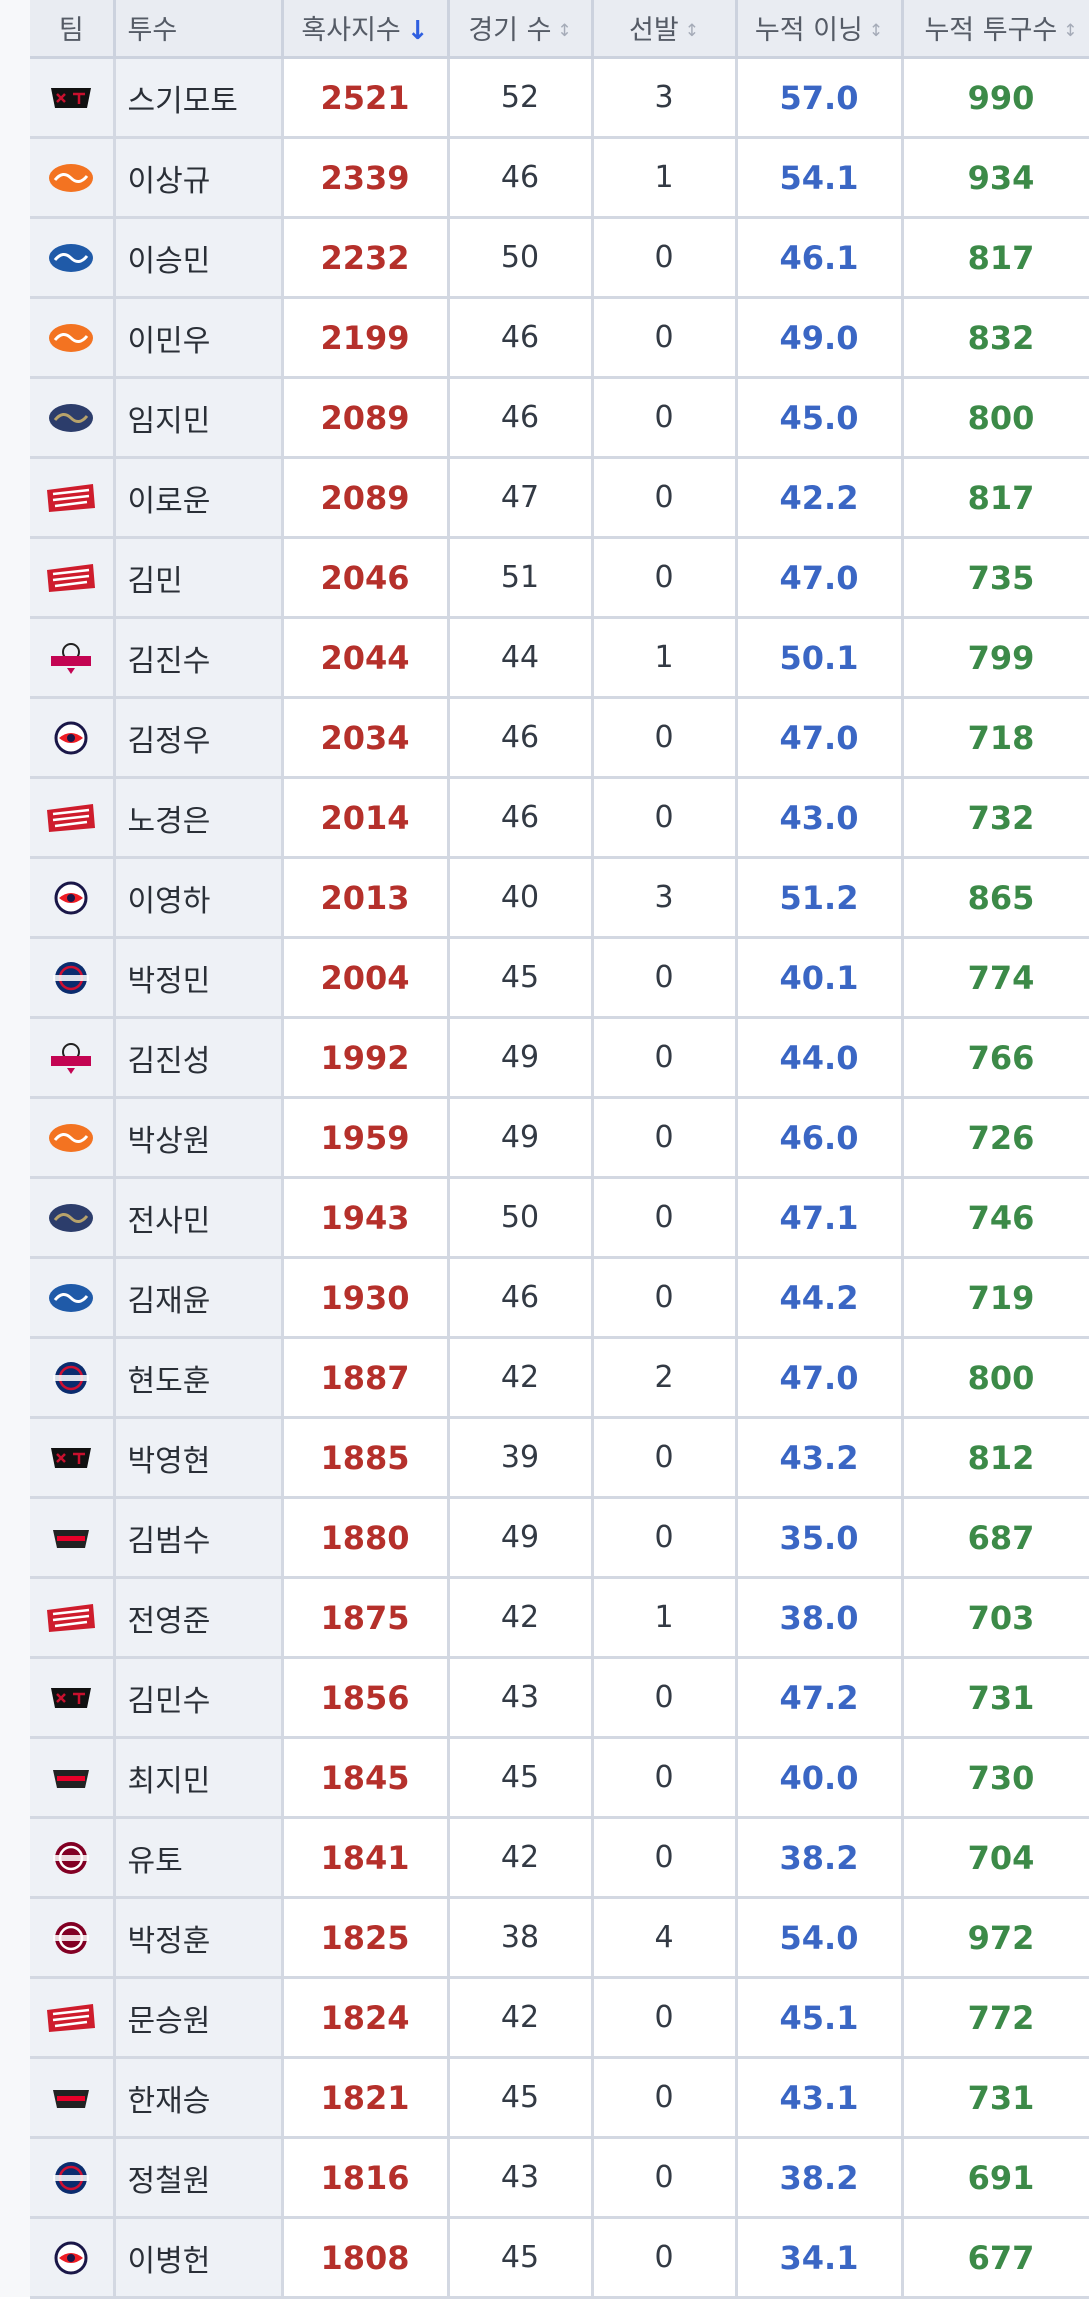 This screenshot has width=1089, height=2299. I want to click on overuse-index-value: 2199, so click(366, 338).